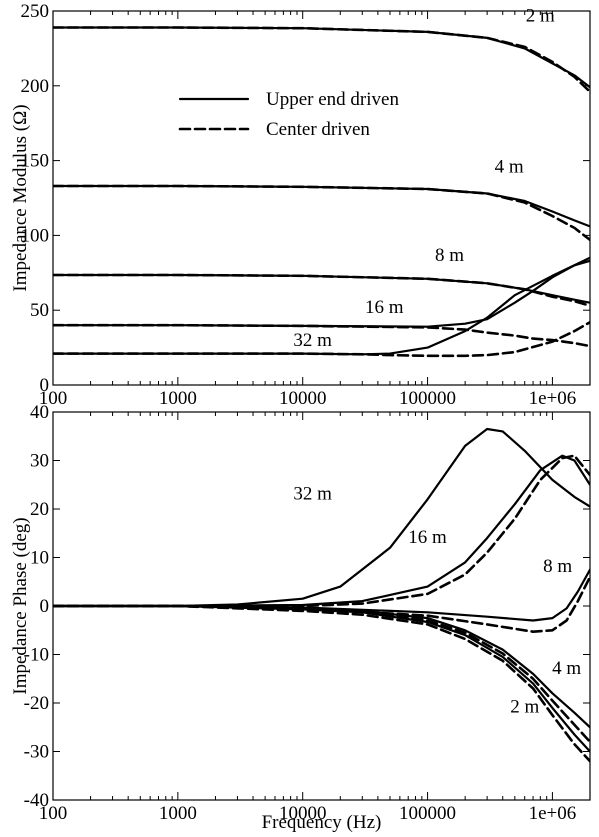 This screenshot has height=837, width=599. I want to click on series-line-8m-solid, so click(321, 595).